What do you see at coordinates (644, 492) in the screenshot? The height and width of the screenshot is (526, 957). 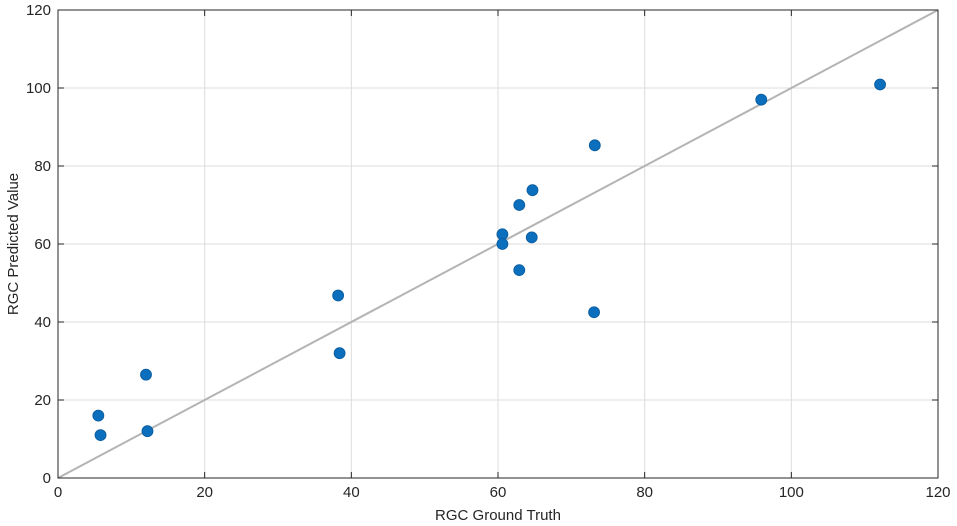 I see `x-tick-label: 80` at bounding box center [644, 492].